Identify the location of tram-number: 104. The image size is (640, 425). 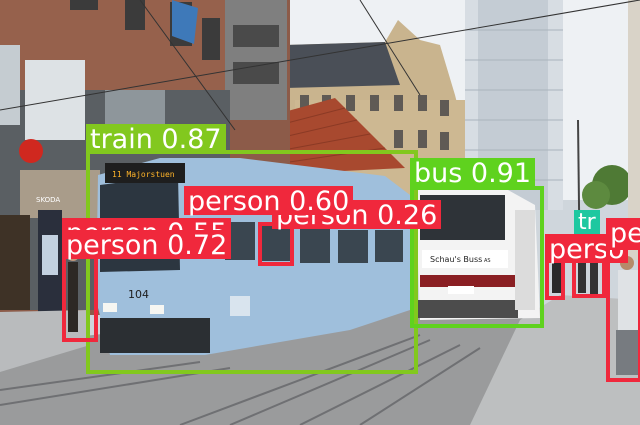
(138, 294).